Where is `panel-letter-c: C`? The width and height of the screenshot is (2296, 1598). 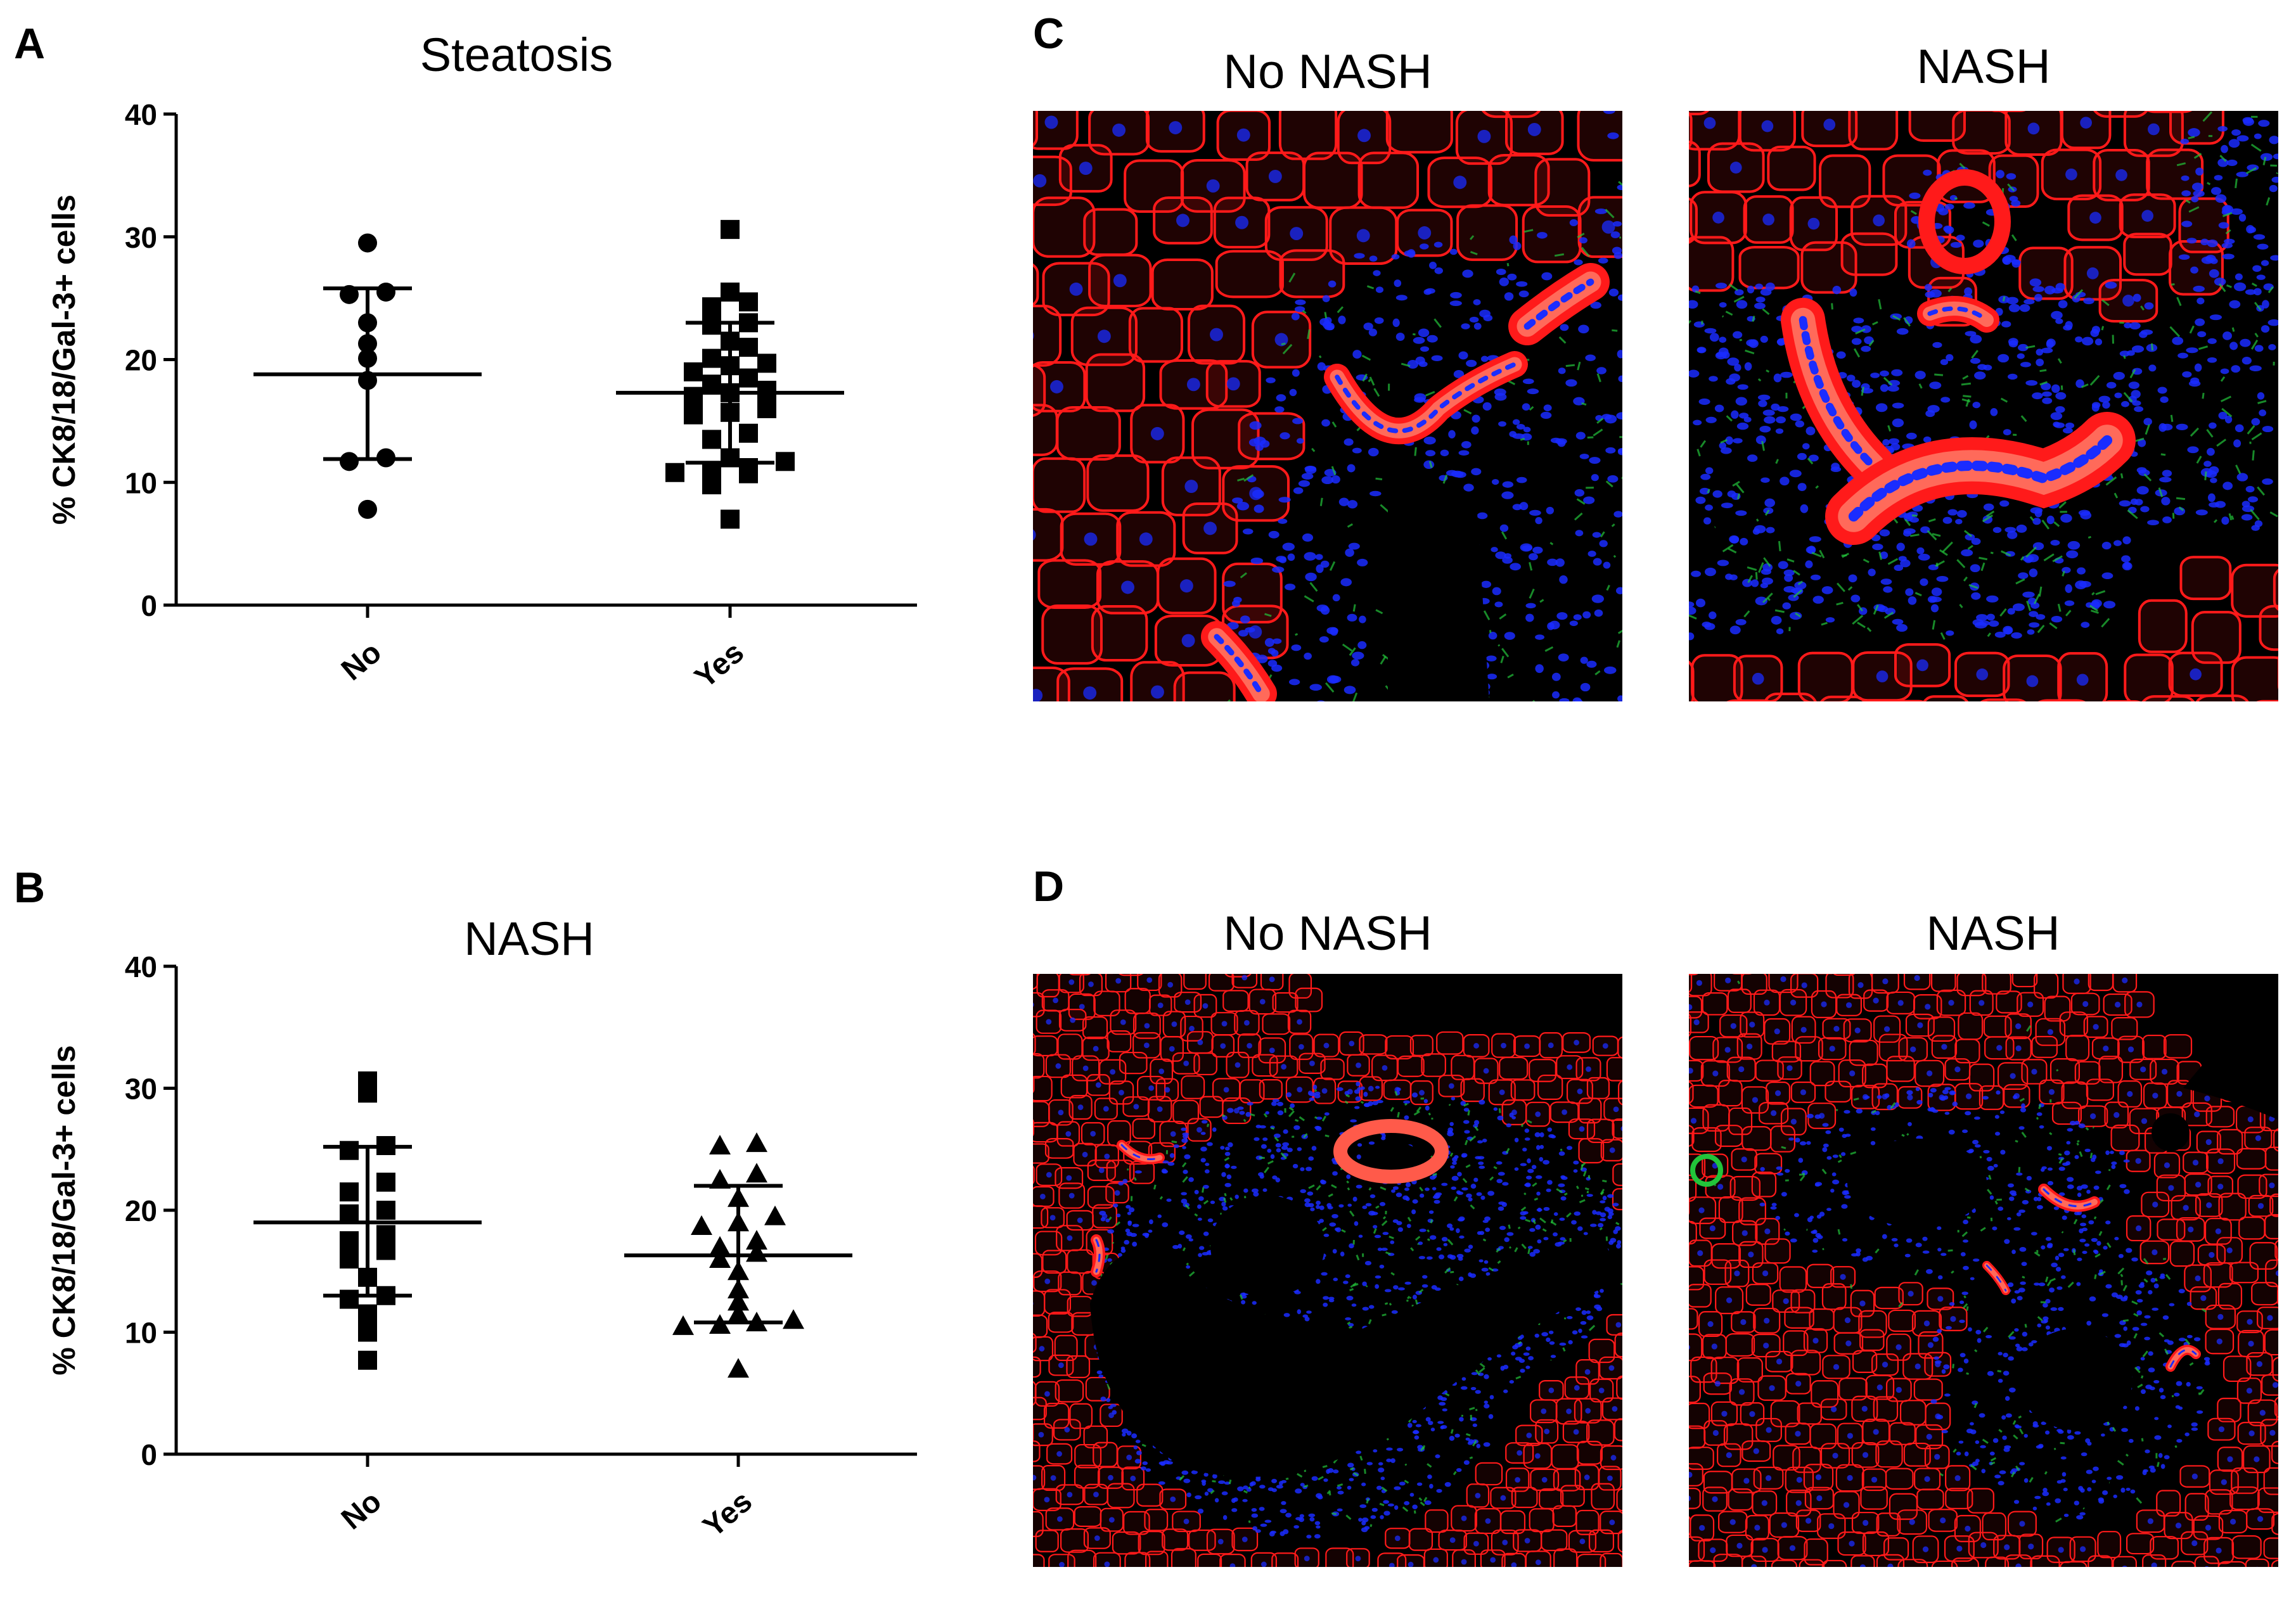 panel-letter-c: C is located at coordinates (1049, 34).